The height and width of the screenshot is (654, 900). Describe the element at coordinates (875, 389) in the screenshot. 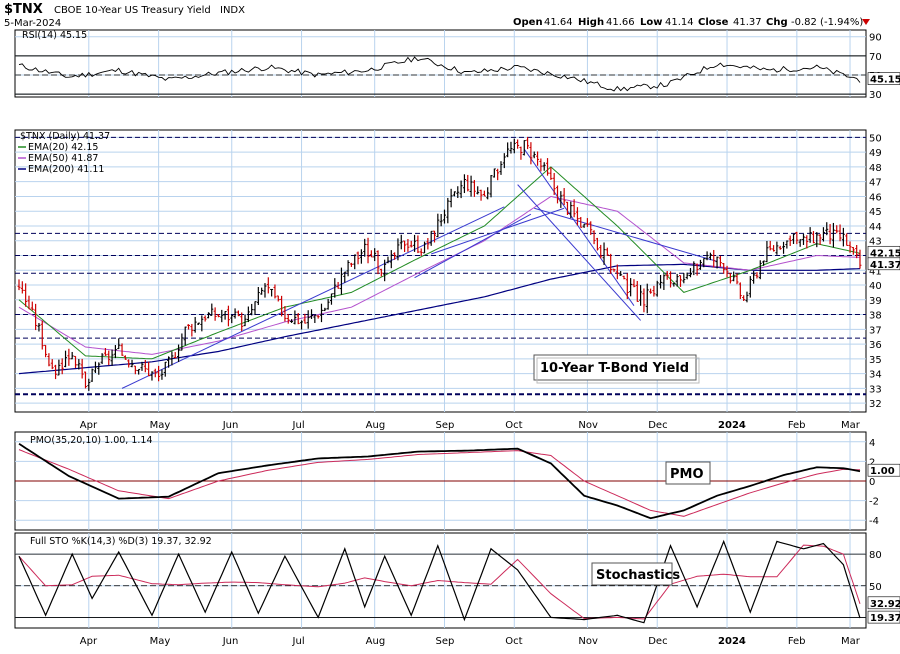

I see `price-y-tick: 33` at that location.